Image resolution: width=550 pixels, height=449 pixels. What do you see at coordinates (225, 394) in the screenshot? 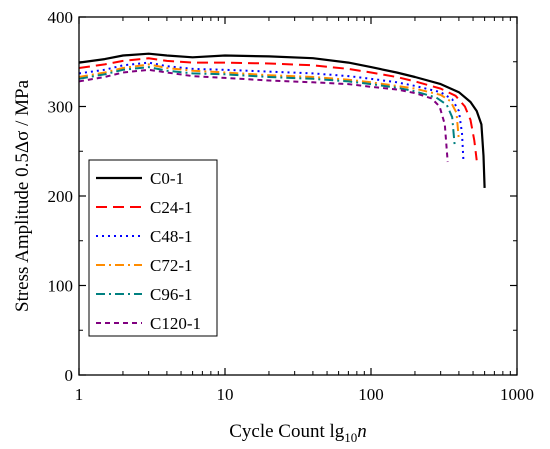
I see `x-tick-label-10: 10` at bounding box center [225, 394].